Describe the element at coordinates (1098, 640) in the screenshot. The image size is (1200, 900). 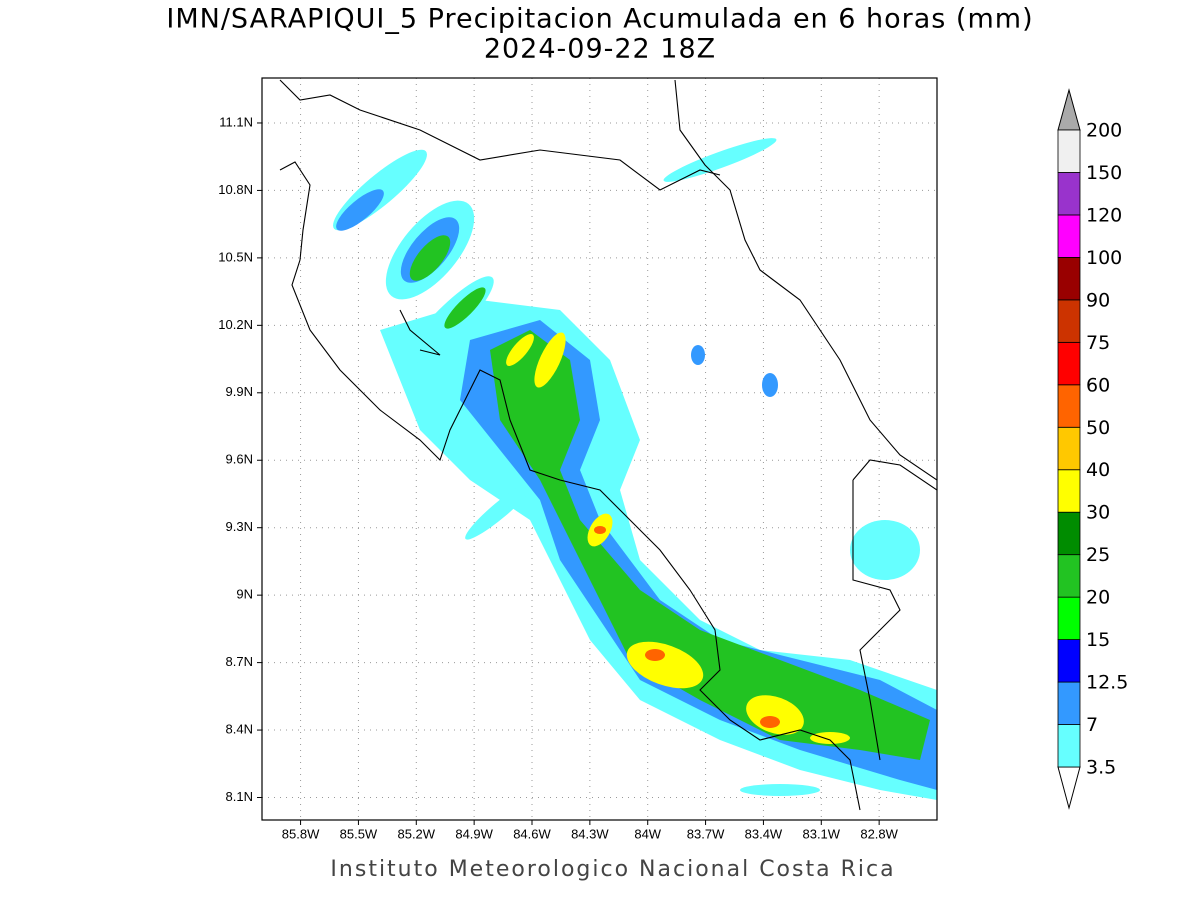
I see `colorbar-label: 15` at that location.